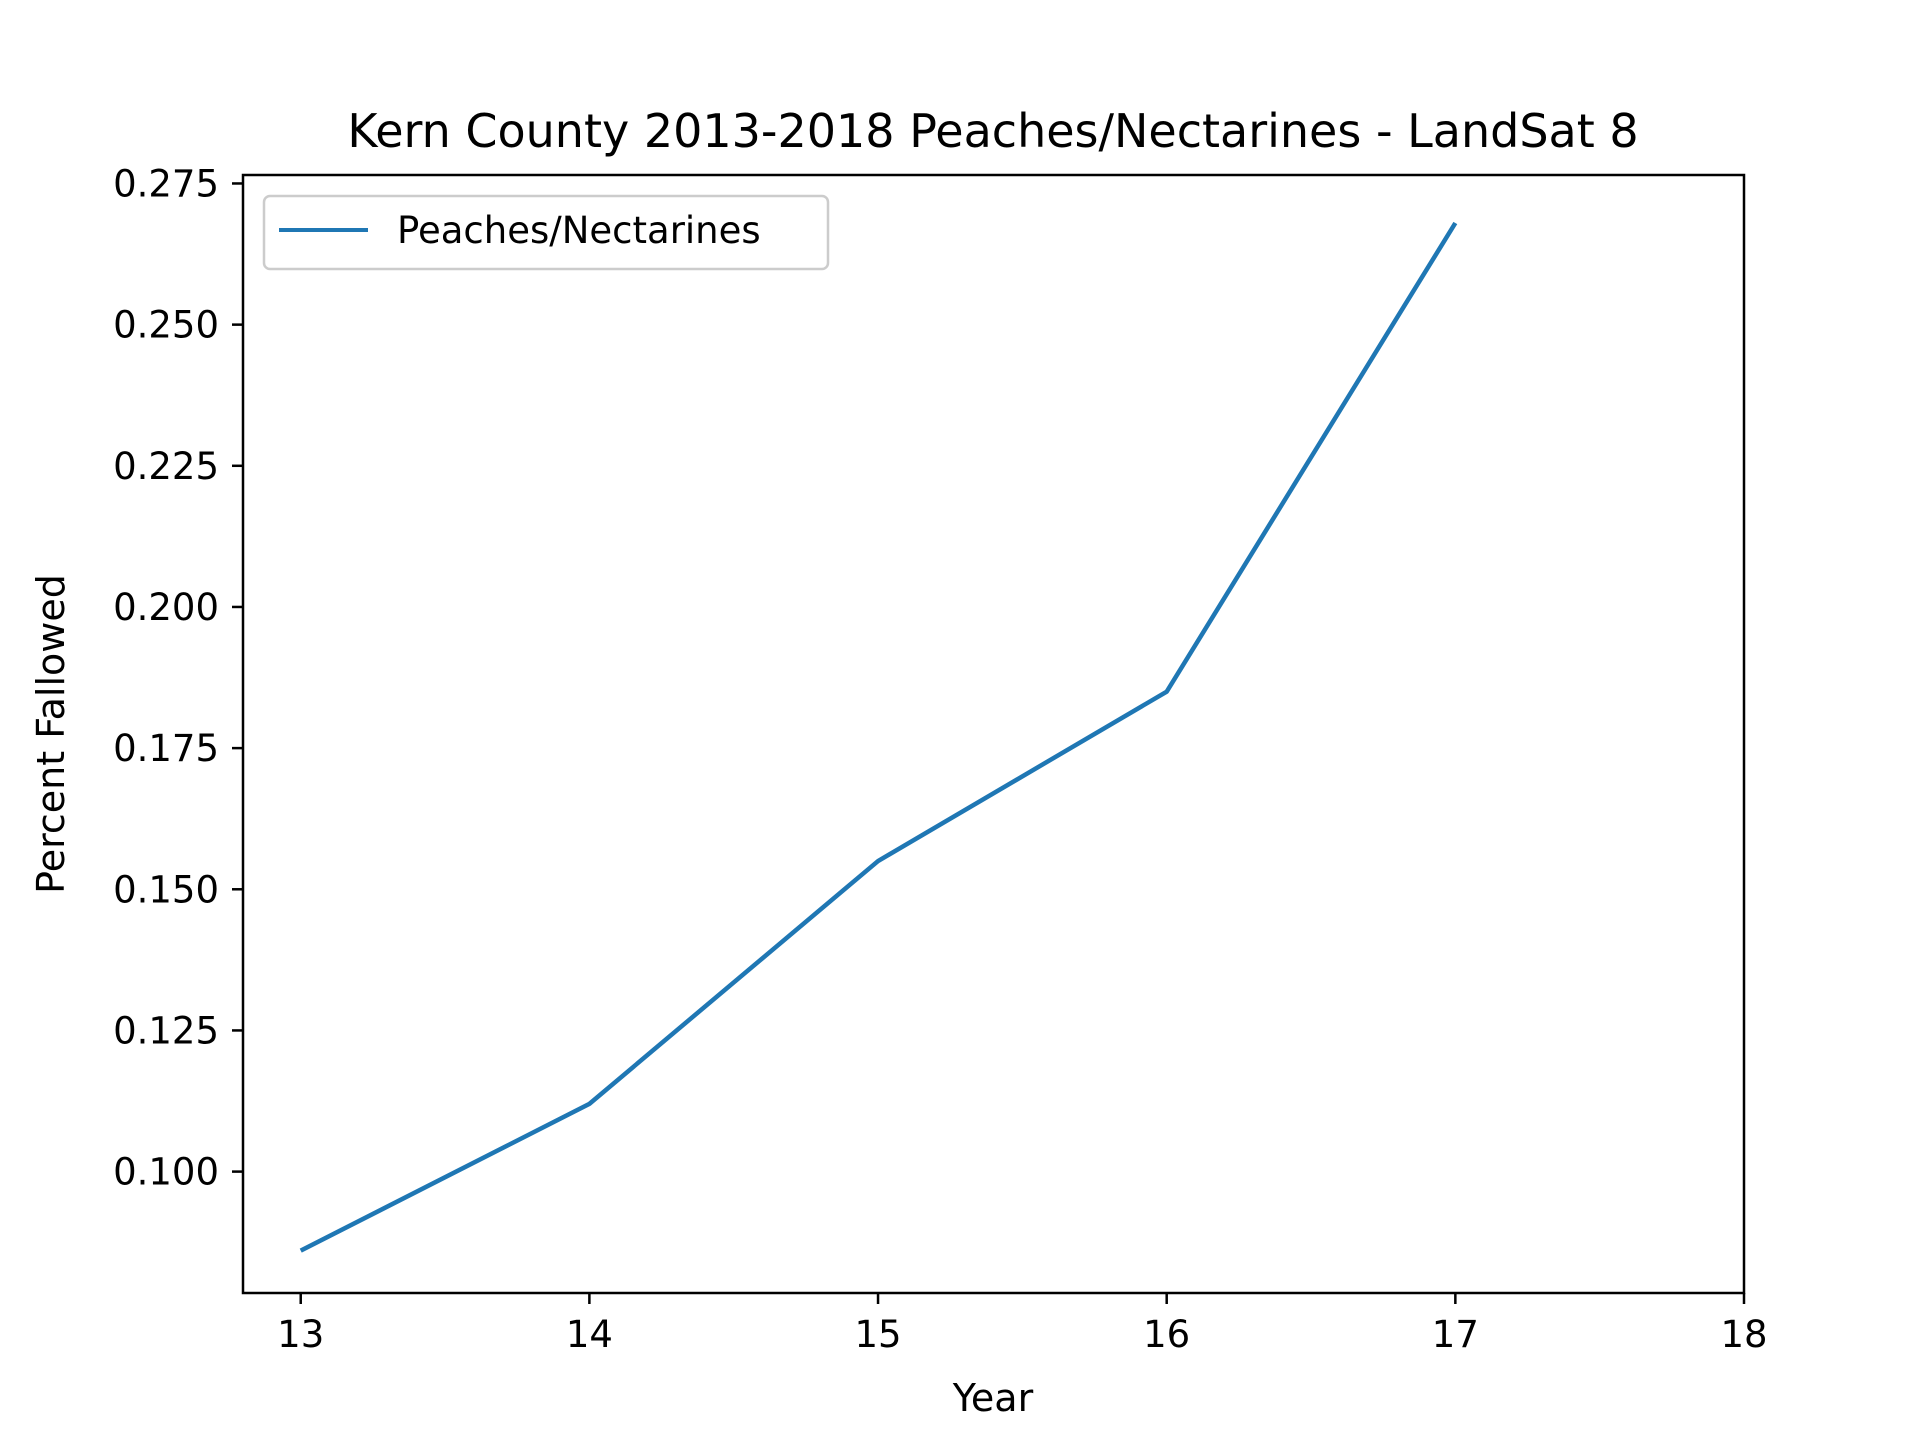 The width and height of the screenshot is (1920, 1440). I want to click on legend-box, so click(546, 232).